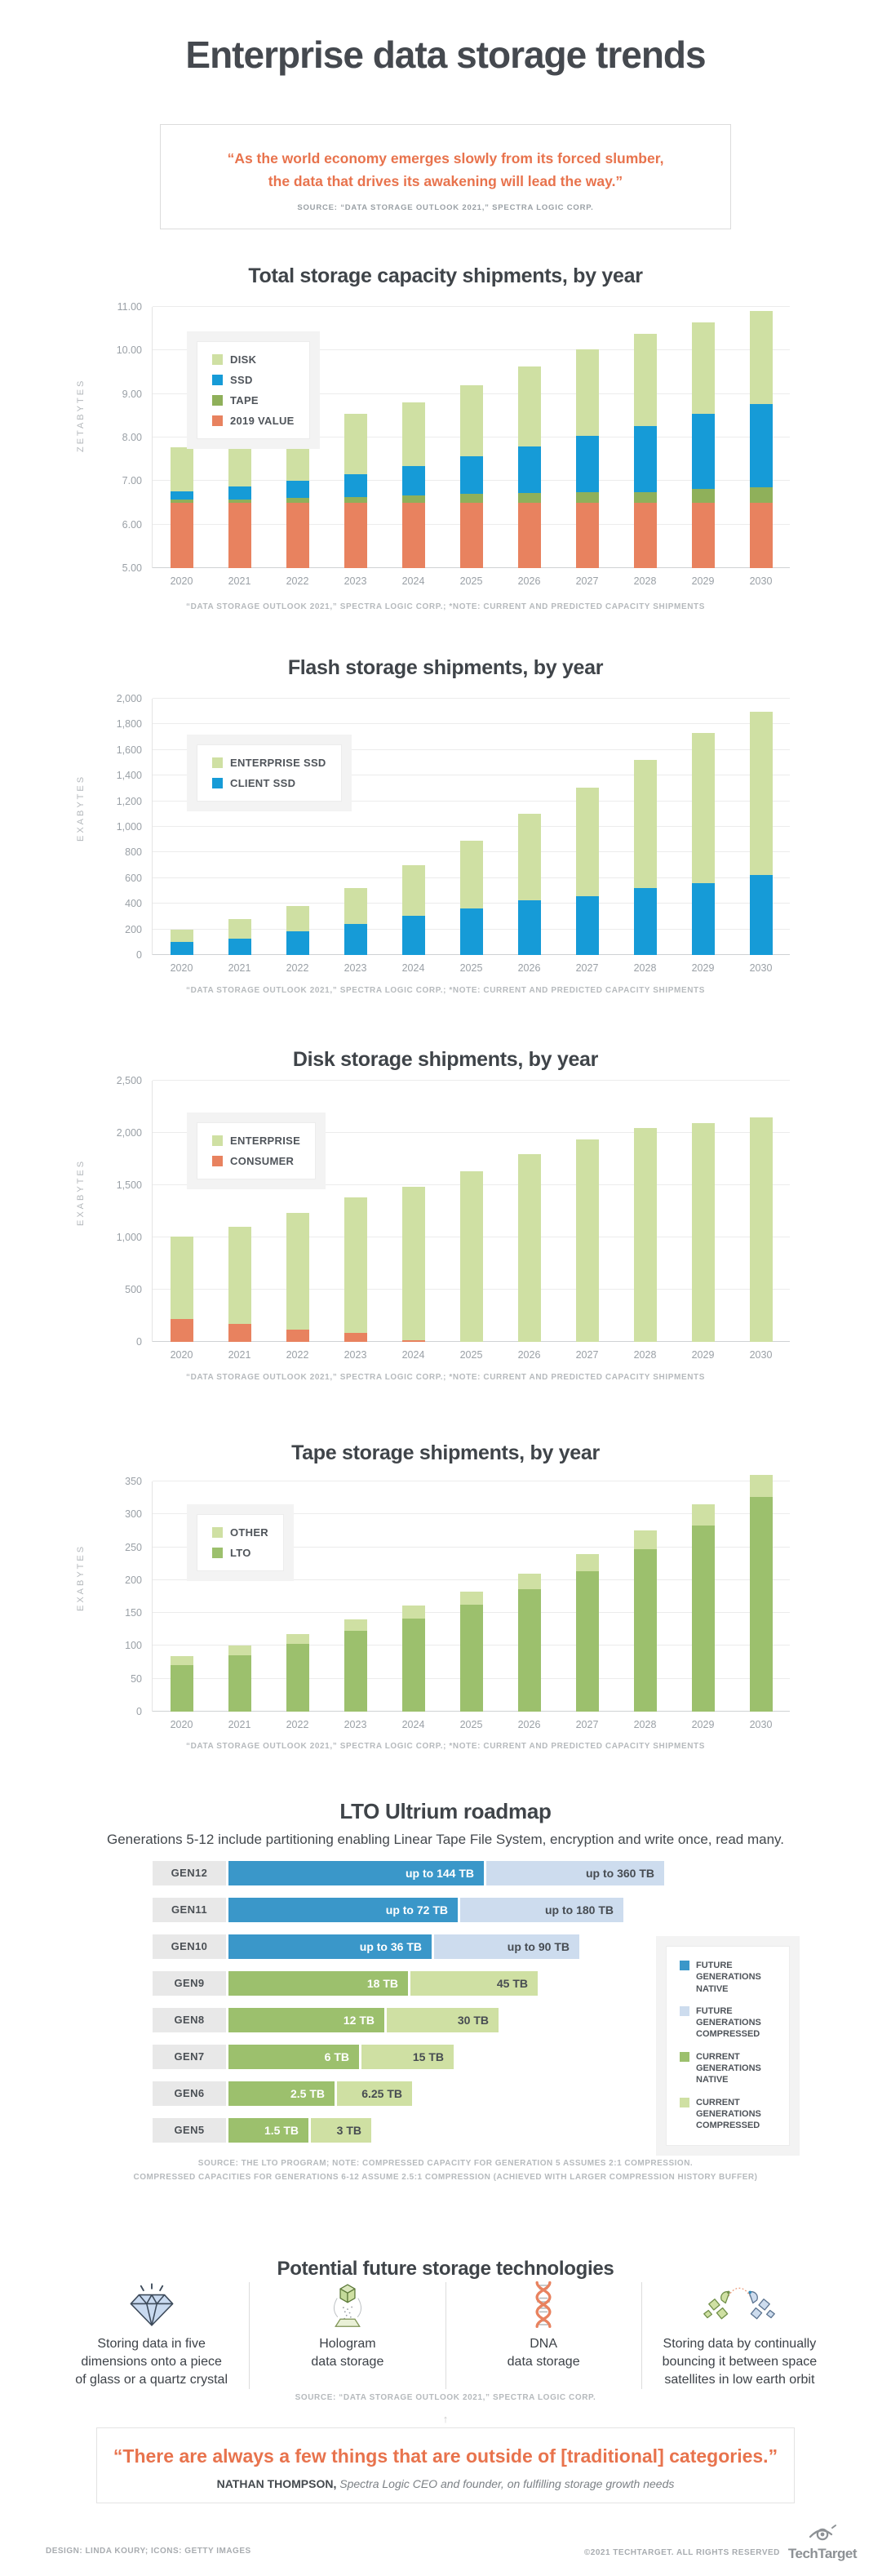 The height and width of the screenshot is (2576, 891). Describe the element at coordinates (129, 801) in the screenshot. I see `y-tick-label: 1,200` at that location.